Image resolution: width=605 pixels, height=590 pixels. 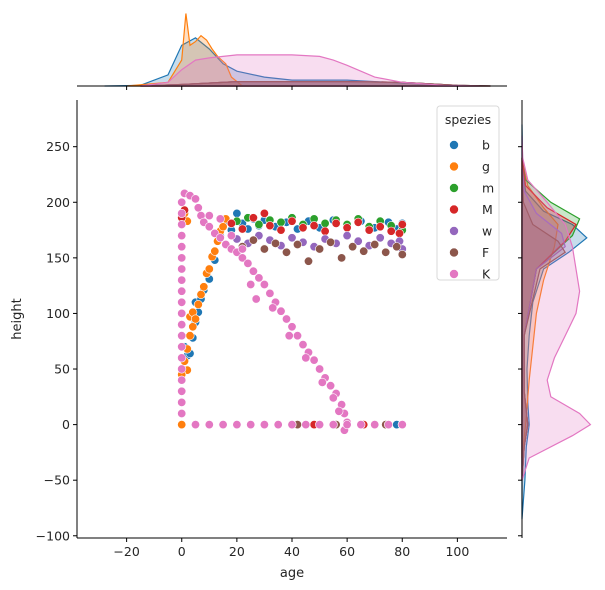 What do you see at coordinates (17, 318) in the screenshot?
I see `y-axis-label: height` at bounding box center [17, 318].